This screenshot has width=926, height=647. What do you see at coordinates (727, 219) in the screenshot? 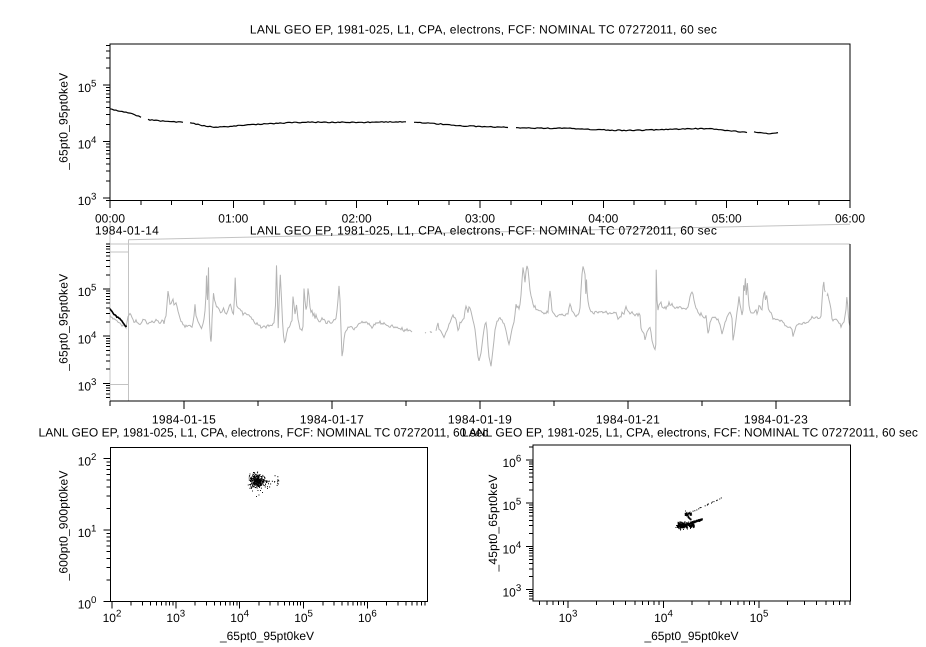
I see `svg-text: 05:00` at bounding box center [727, 219].